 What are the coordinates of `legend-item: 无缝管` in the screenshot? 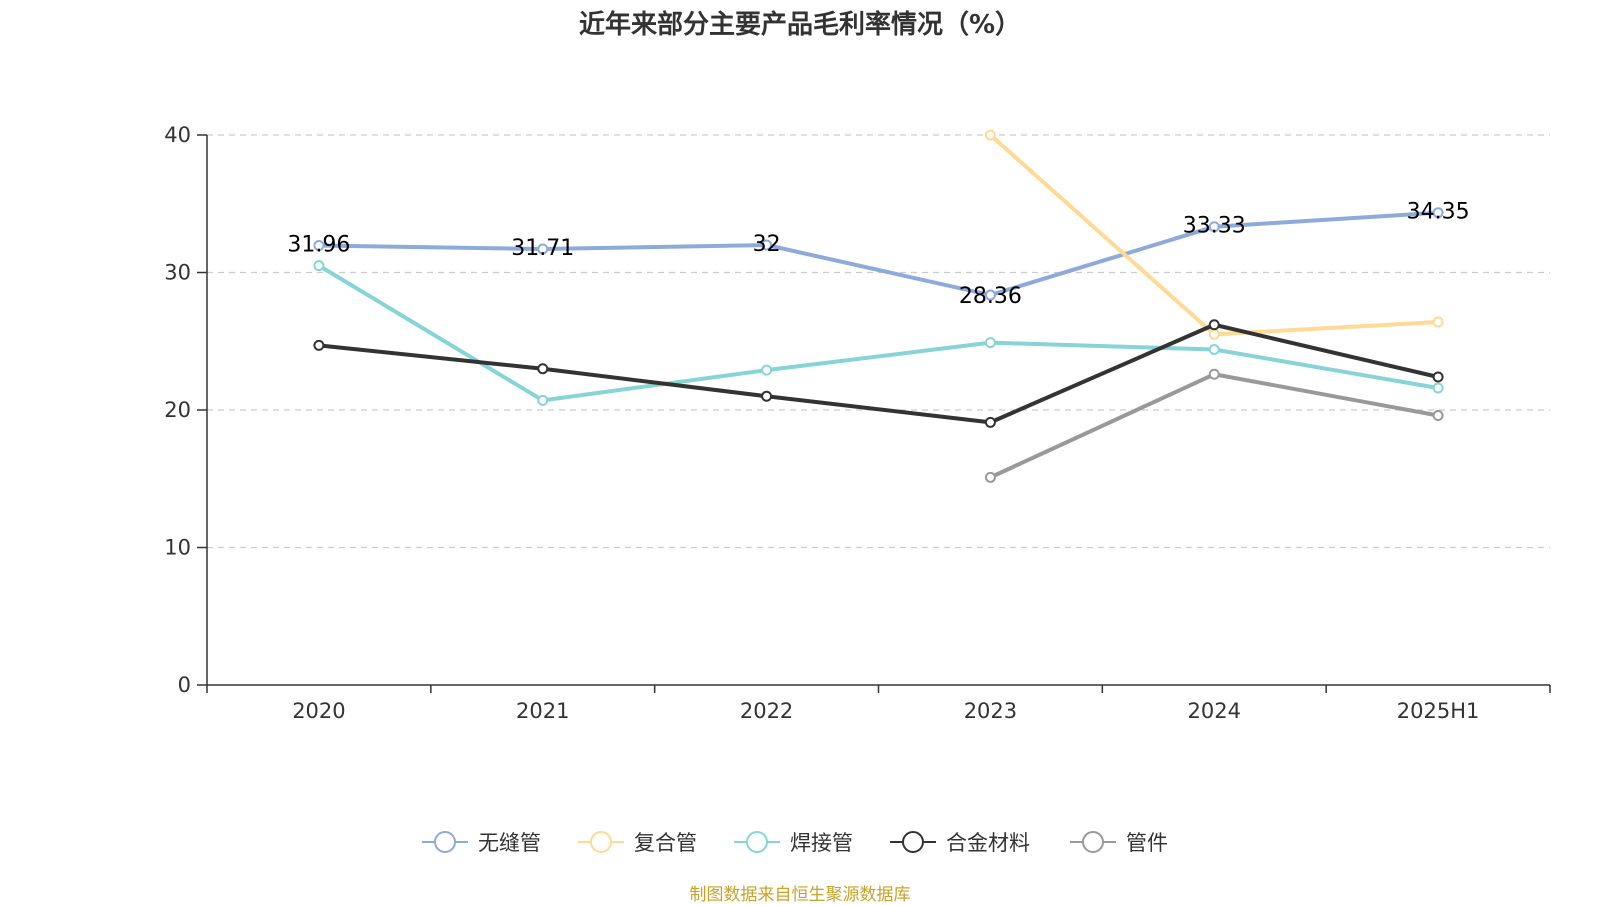 It's located at (481, 843).